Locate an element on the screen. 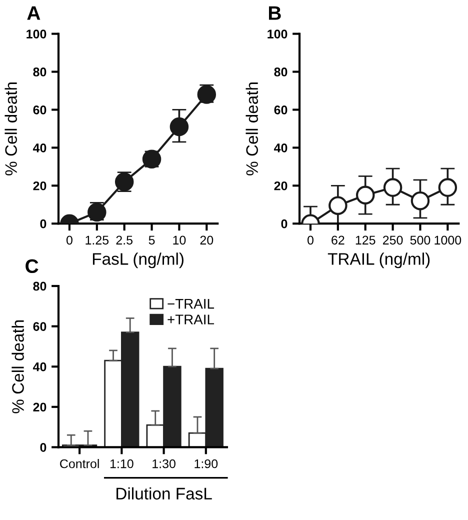 The height and width of the screenshot is (520, 468). x-tick-label: 5 is located at coordinates (151, 240).